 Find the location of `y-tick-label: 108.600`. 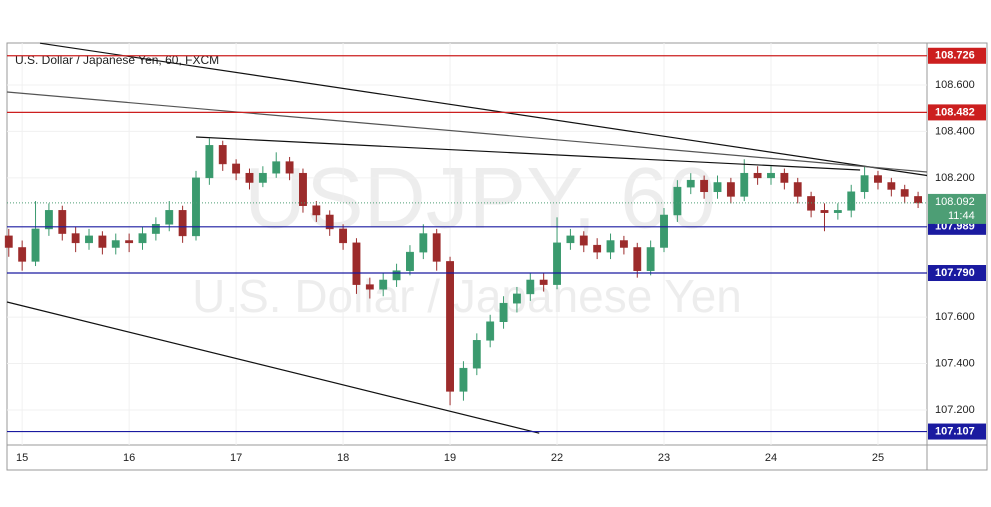

y-tick-label: 108.600 is located at coordinates (955, 85).